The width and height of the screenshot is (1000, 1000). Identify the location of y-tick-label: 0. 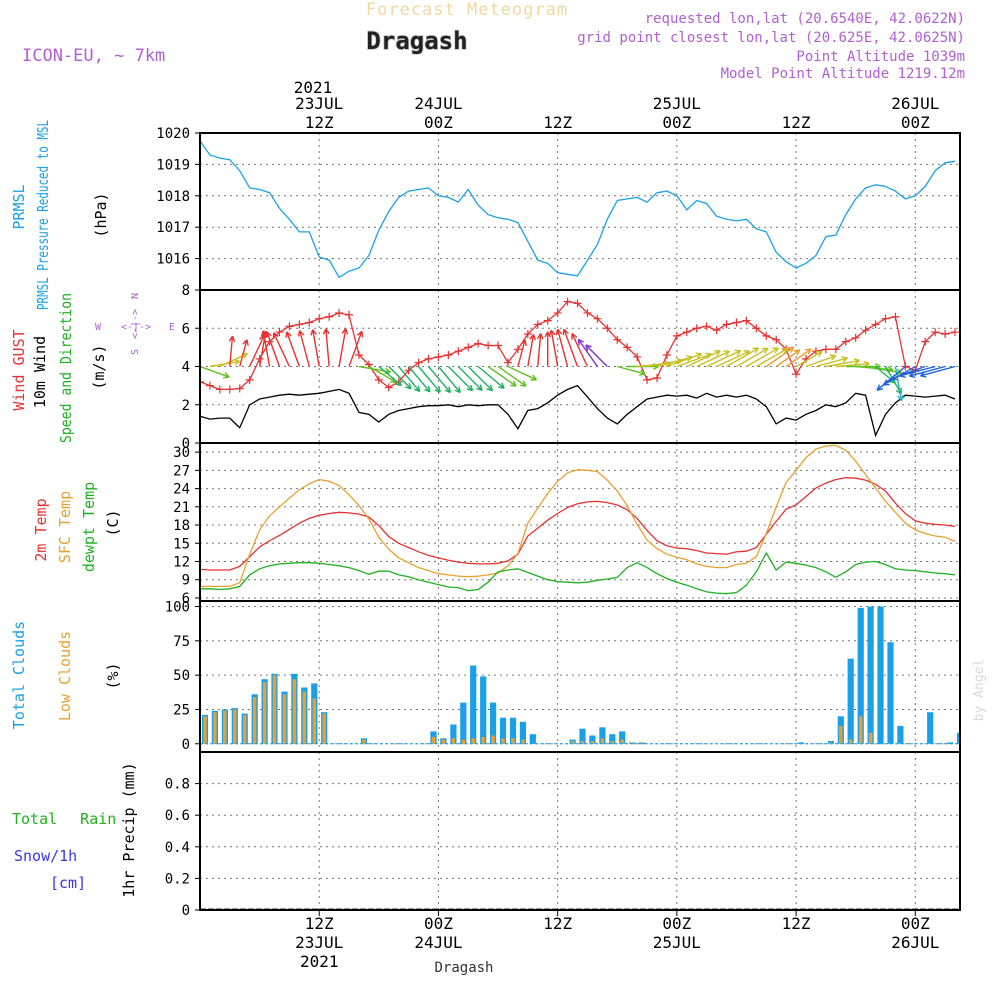
(186, 745).